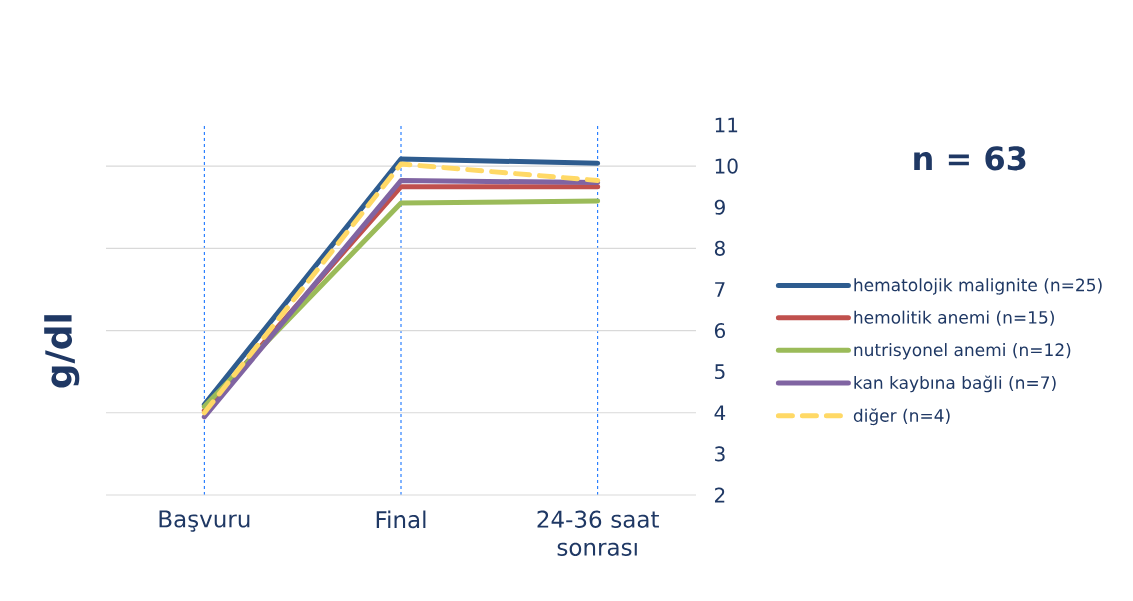 This screenshot has width=1133, height=601. What do you see at coordinates (719, 207) in the screenshot?
I see `y-tick-label: 9` at bounding box center [719, 207].